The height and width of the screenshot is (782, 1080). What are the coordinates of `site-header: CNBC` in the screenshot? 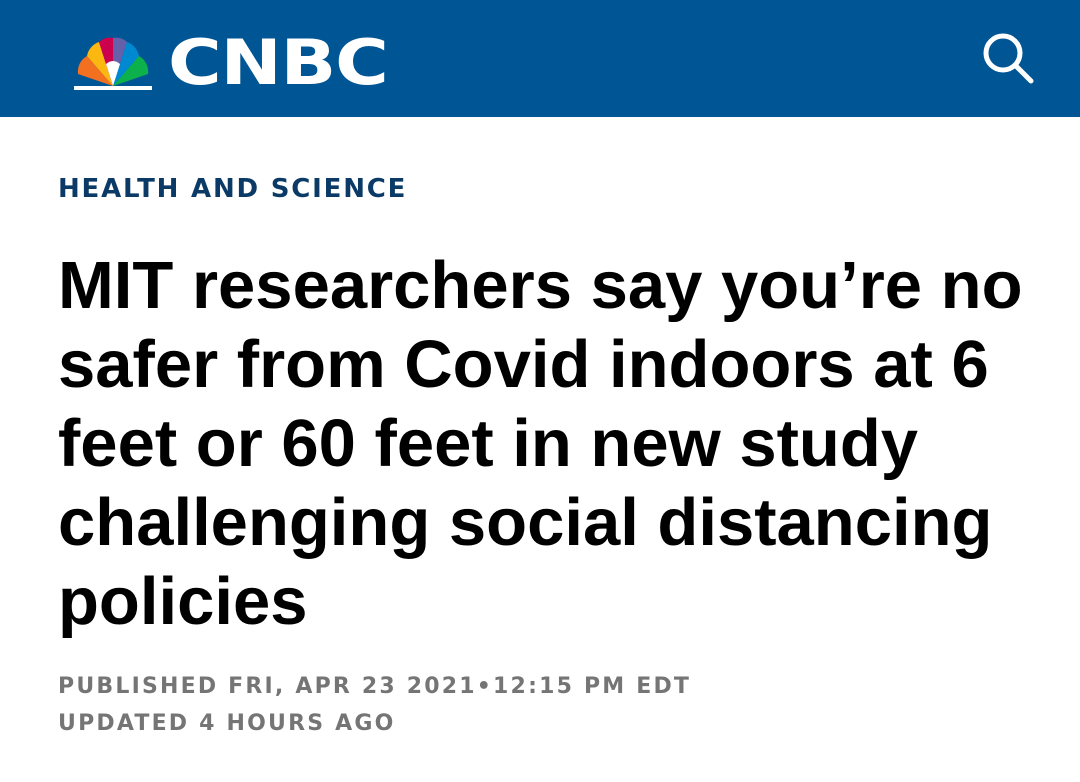 It's located at (540, 58).